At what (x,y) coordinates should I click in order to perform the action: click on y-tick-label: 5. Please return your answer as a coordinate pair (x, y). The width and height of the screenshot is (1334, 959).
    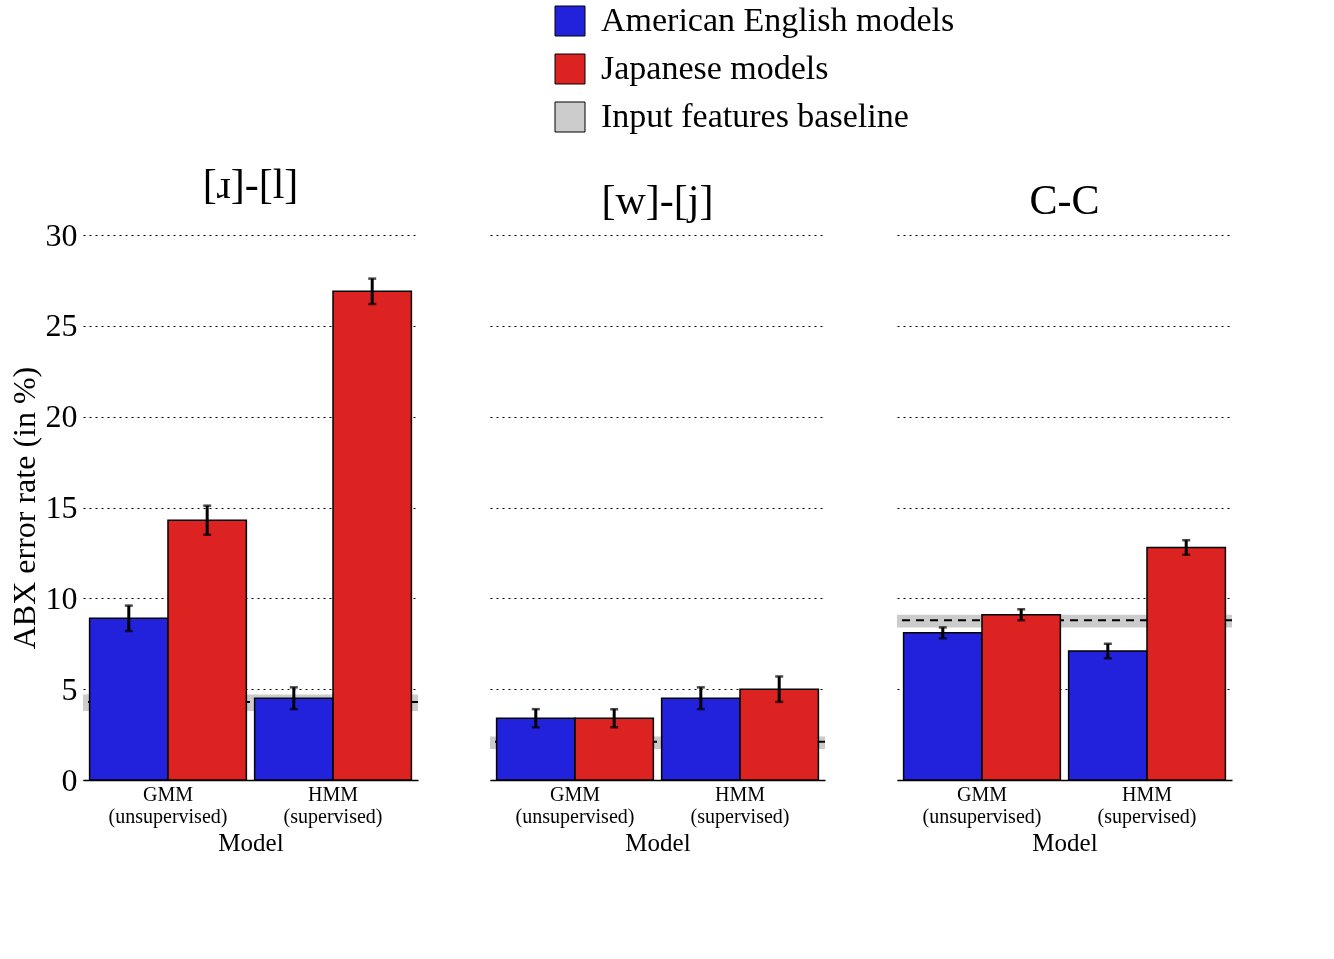
    Looking at the image, I should click on (69, 688).